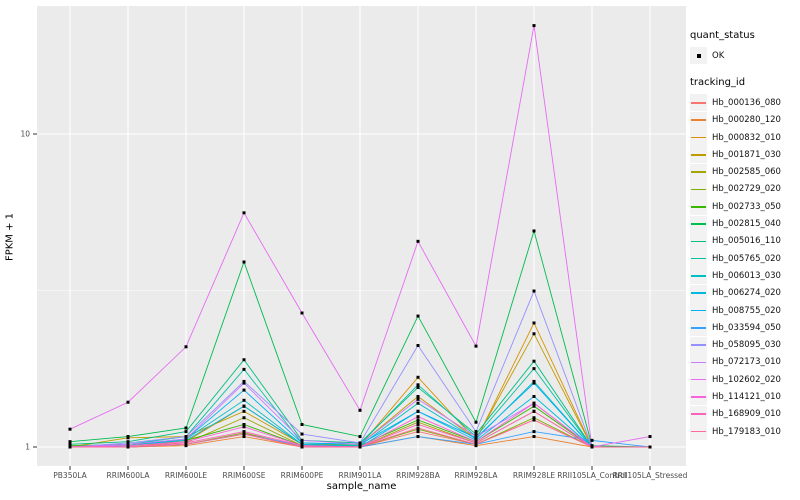 The width and height of the screenshot is (800, 500). Describe the element at coordinates (302, 475) in the screenshot. I see `x-tick-label: RRIM600PE` at that location.